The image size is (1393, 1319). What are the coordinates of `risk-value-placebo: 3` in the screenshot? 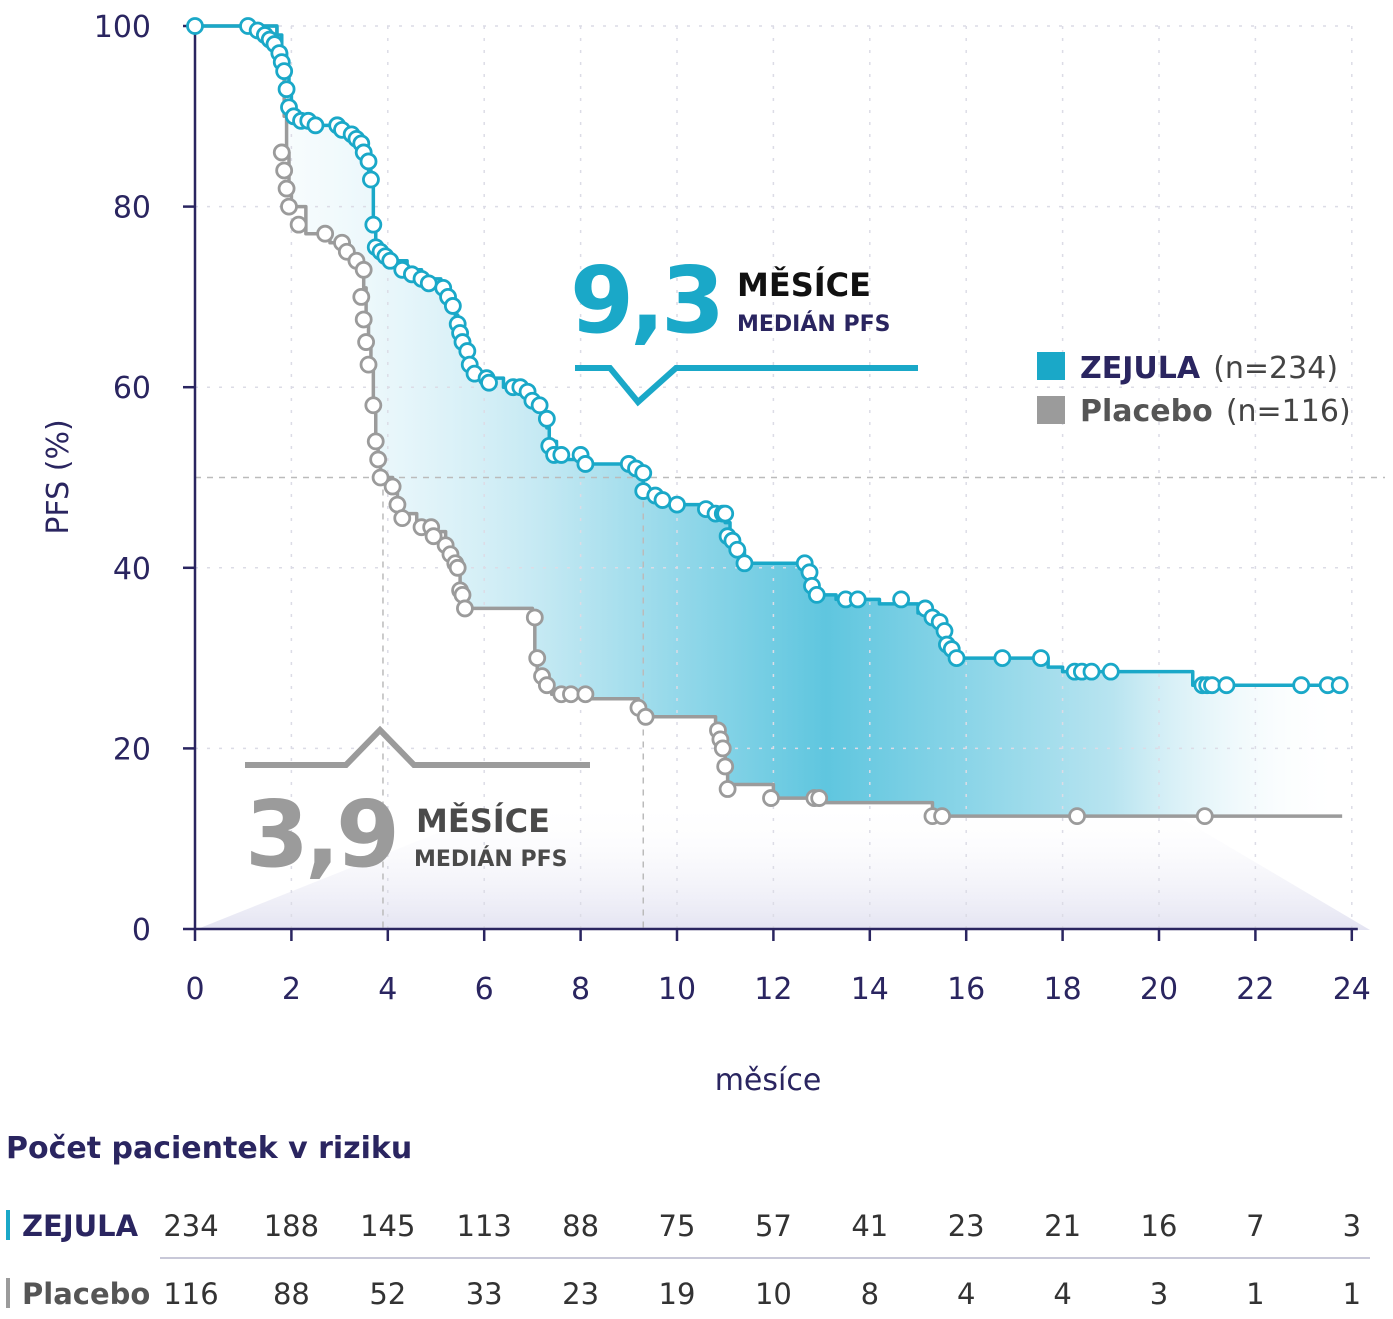 It's located at (1159, 1294).